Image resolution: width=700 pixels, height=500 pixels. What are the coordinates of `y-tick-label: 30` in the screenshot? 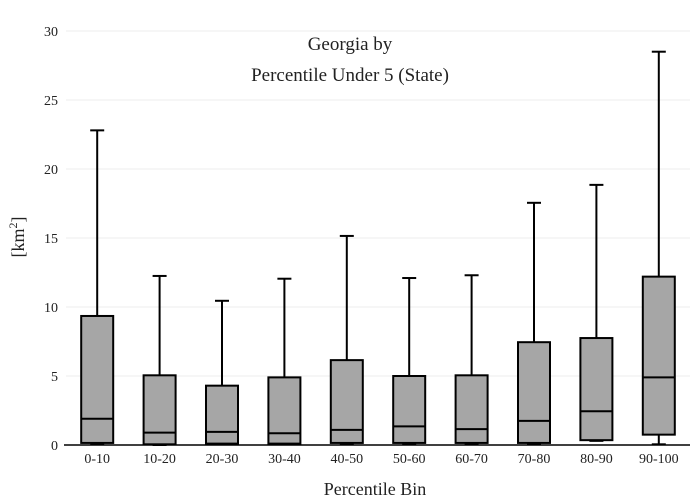 It's located at (51, 32).